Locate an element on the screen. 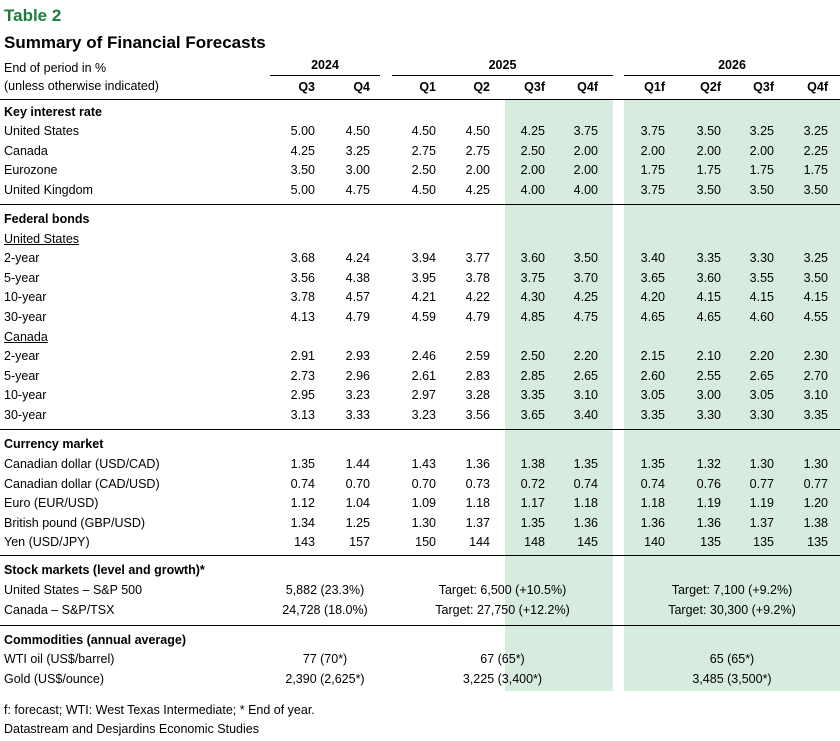  cell-q3: 3.68 is located at coordinates (302, 258).